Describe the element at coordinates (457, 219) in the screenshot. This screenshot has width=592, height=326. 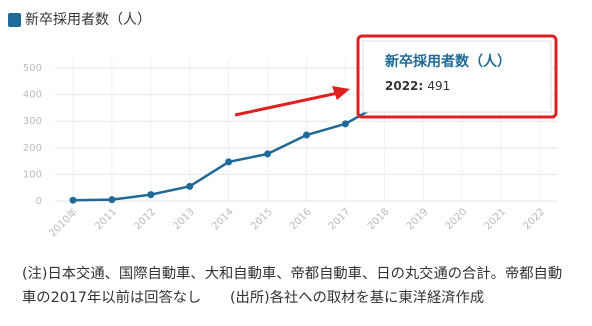
I see `x-tick-label: 2020` at that location.